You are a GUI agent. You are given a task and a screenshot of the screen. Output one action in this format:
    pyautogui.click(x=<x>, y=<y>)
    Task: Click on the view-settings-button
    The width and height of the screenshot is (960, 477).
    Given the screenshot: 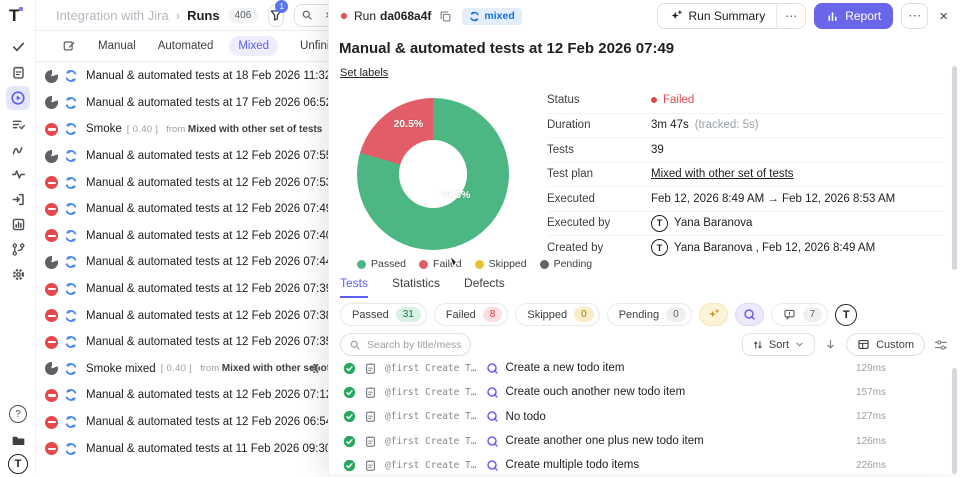 What is the action you would take?
    pyautogui.click(x=941, y=345)
    